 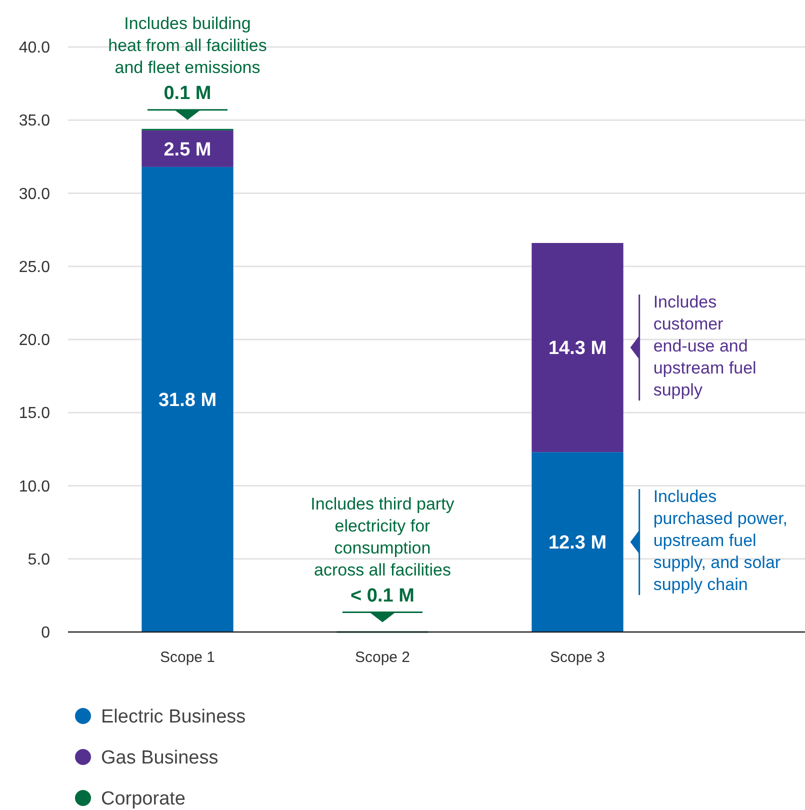 I want to click on data-label: 31.8 M, so click(x=187, y=401).